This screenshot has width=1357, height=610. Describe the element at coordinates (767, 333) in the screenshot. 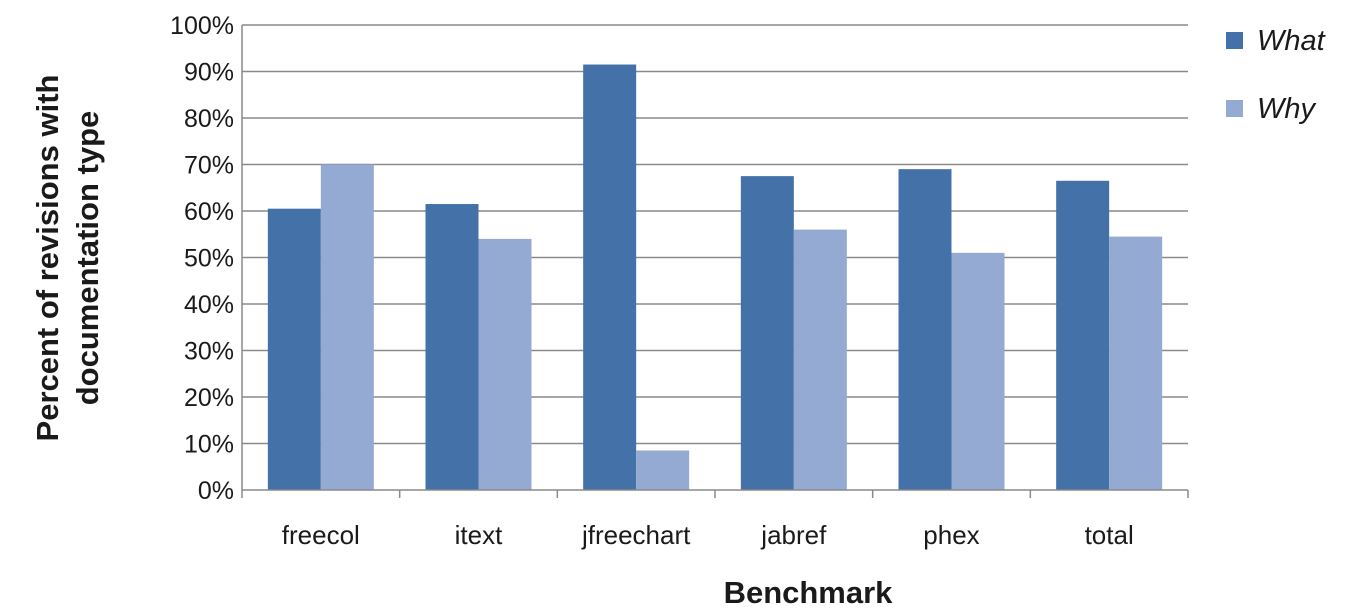

I see `bar-what-jabref` at that location.